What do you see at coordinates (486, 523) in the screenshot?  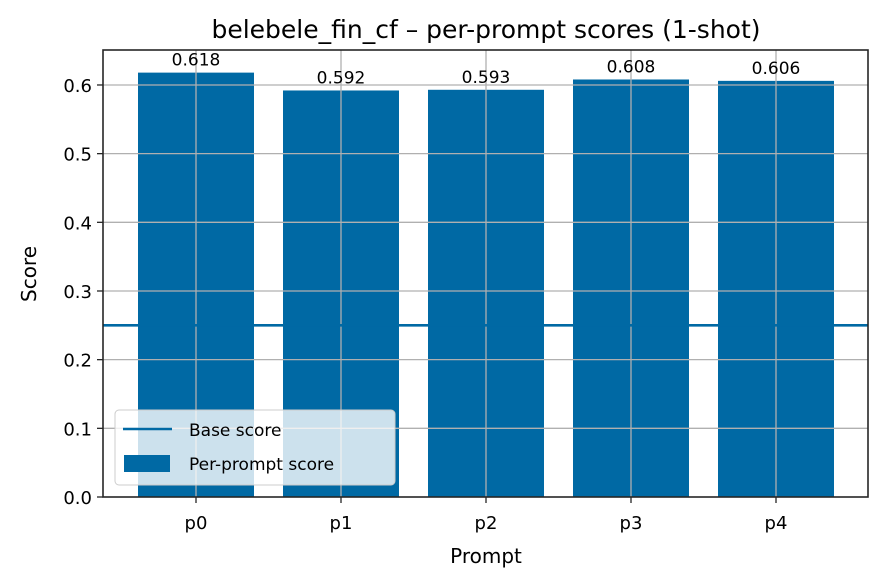 I see `x-tick-label: p2` at bounding box center [486, 523].